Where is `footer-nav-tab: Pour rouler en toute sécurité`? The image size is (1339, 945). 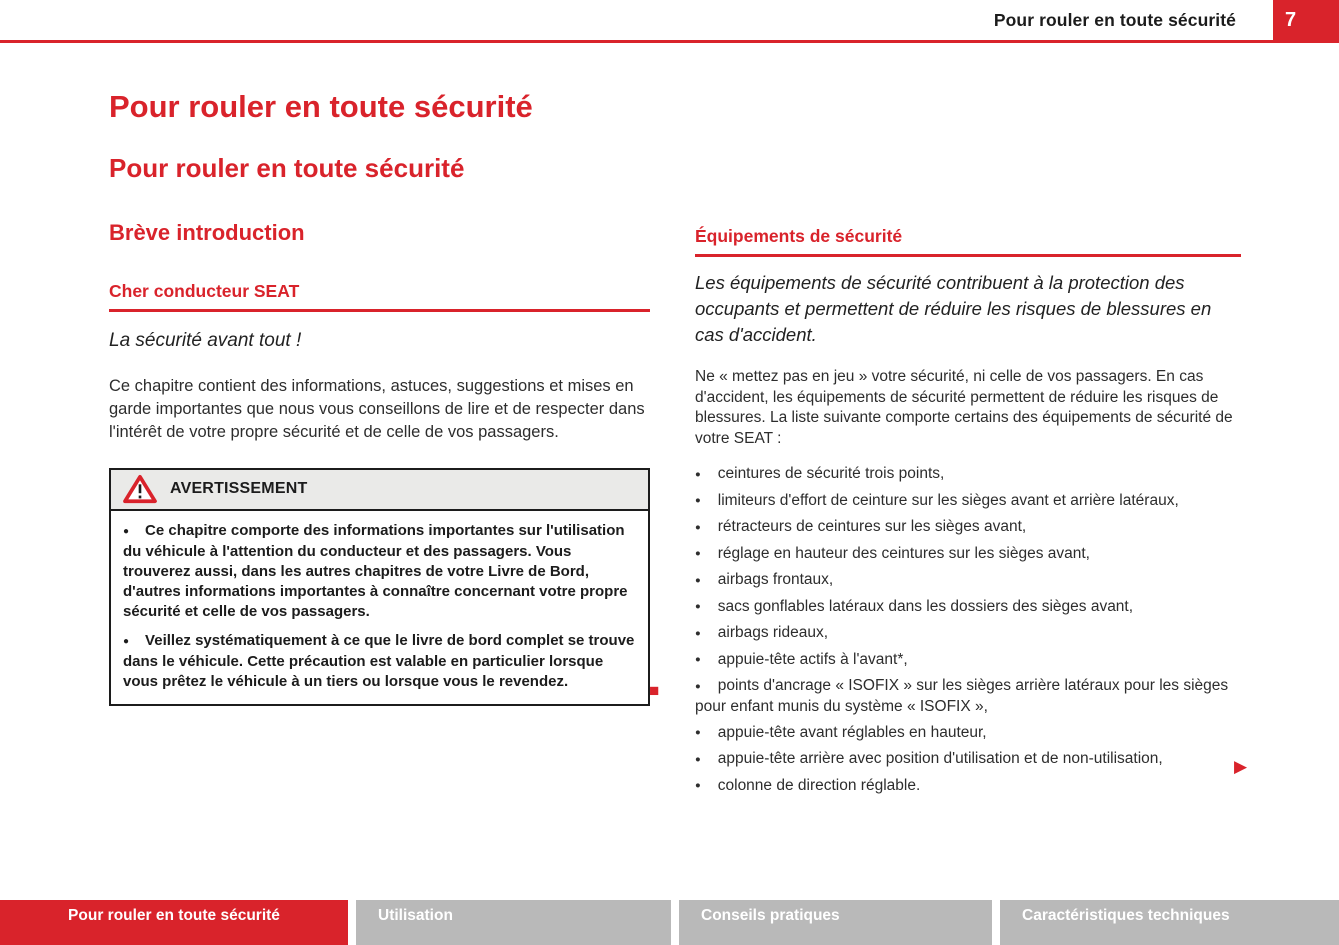 footer-nav-tab: Pour rouler en toute sécurité is located at coordinates (174, 922).